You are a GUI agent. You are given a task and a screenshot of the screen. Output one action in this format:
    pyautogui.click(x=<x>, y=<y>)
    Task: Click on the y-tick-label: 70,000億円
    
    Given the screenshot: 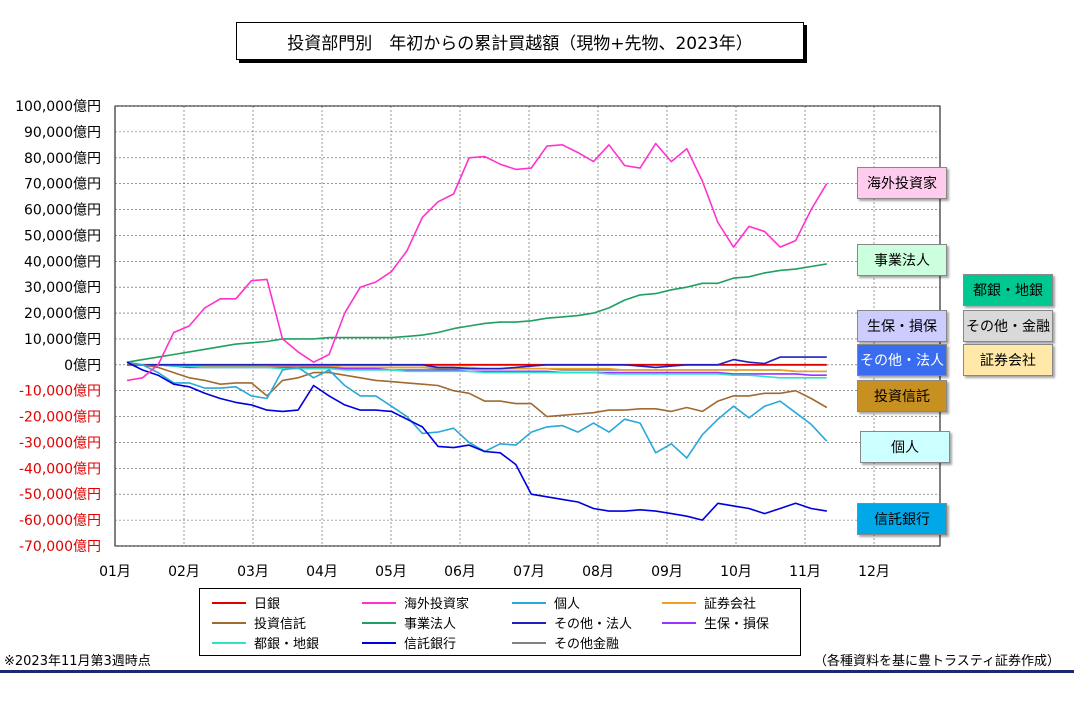 What is the action you would take?
    pyautogui.click(x=62, y=185)
    